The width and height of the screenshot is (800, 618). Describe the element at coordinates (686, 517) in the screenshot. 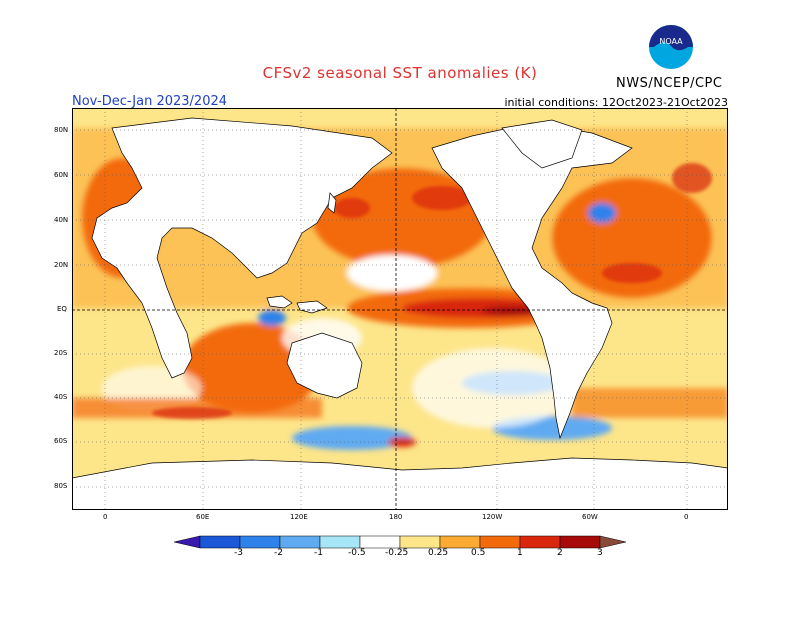

I see `lon-label-0-east: 0` at that location.